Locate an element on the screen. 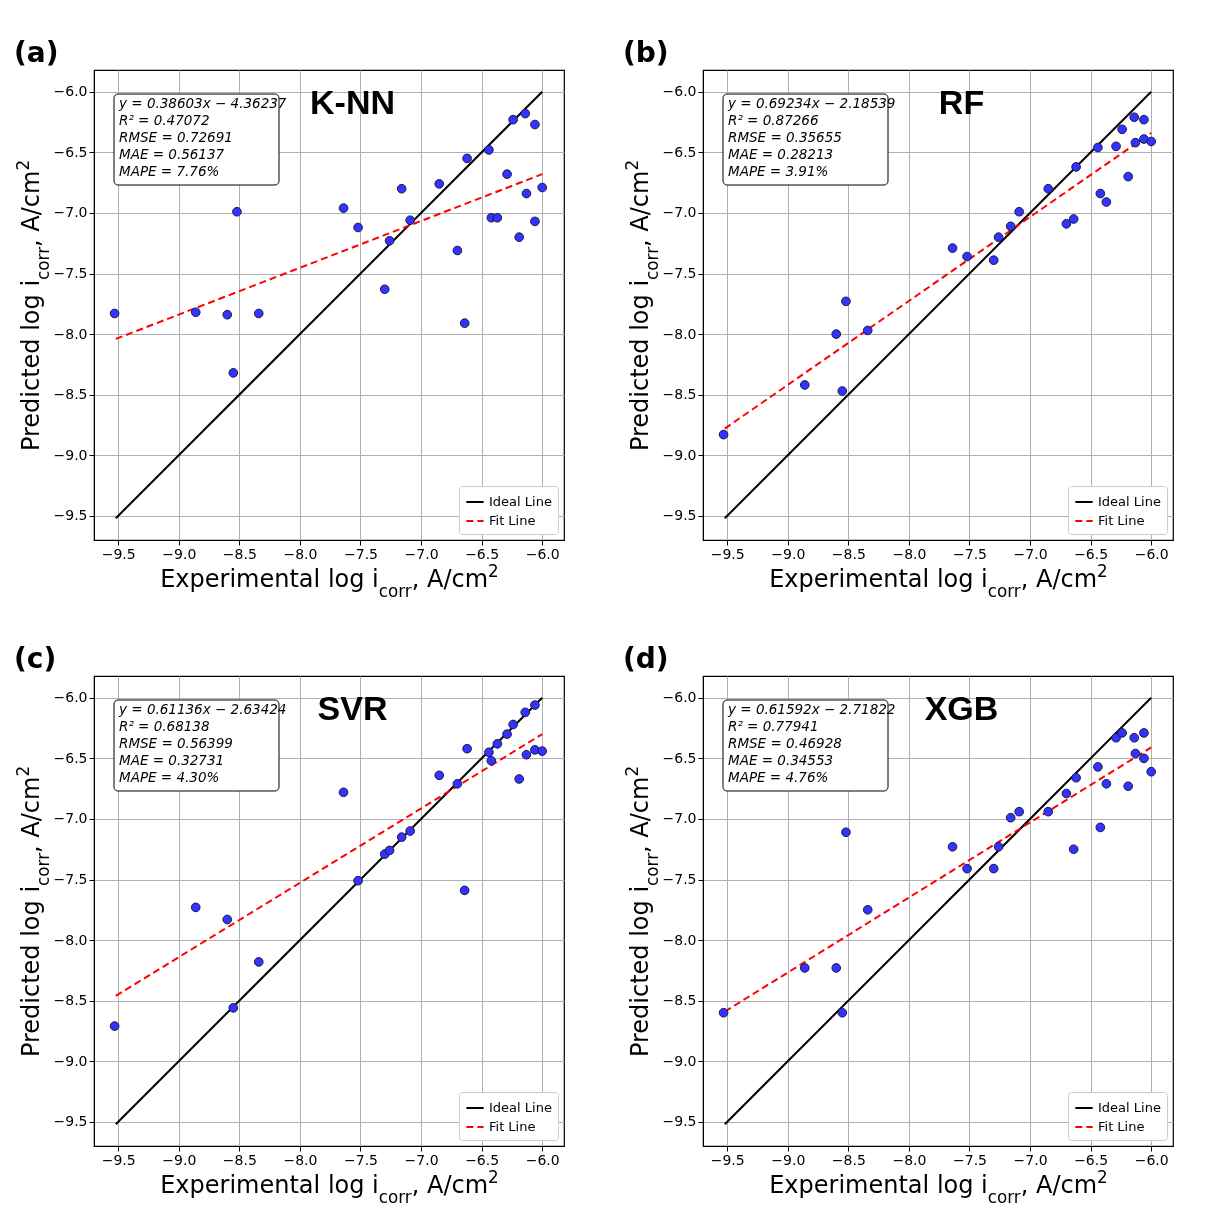 The width and height of the screenshot is (1218, 1217). annotation: RMSE = 0.56399 is located at coordinates (176, 743).